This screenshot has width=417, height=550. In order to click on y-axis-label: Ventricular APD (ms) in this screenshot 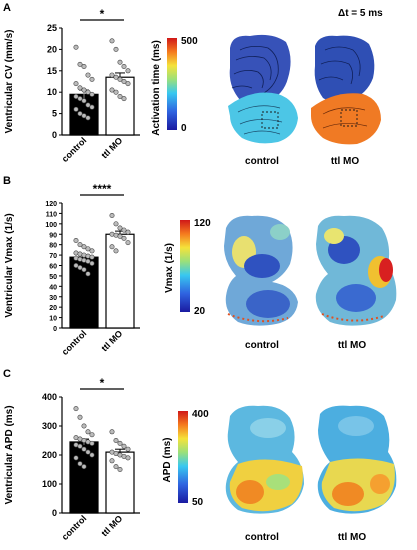, I will do `click(9, 454)`.